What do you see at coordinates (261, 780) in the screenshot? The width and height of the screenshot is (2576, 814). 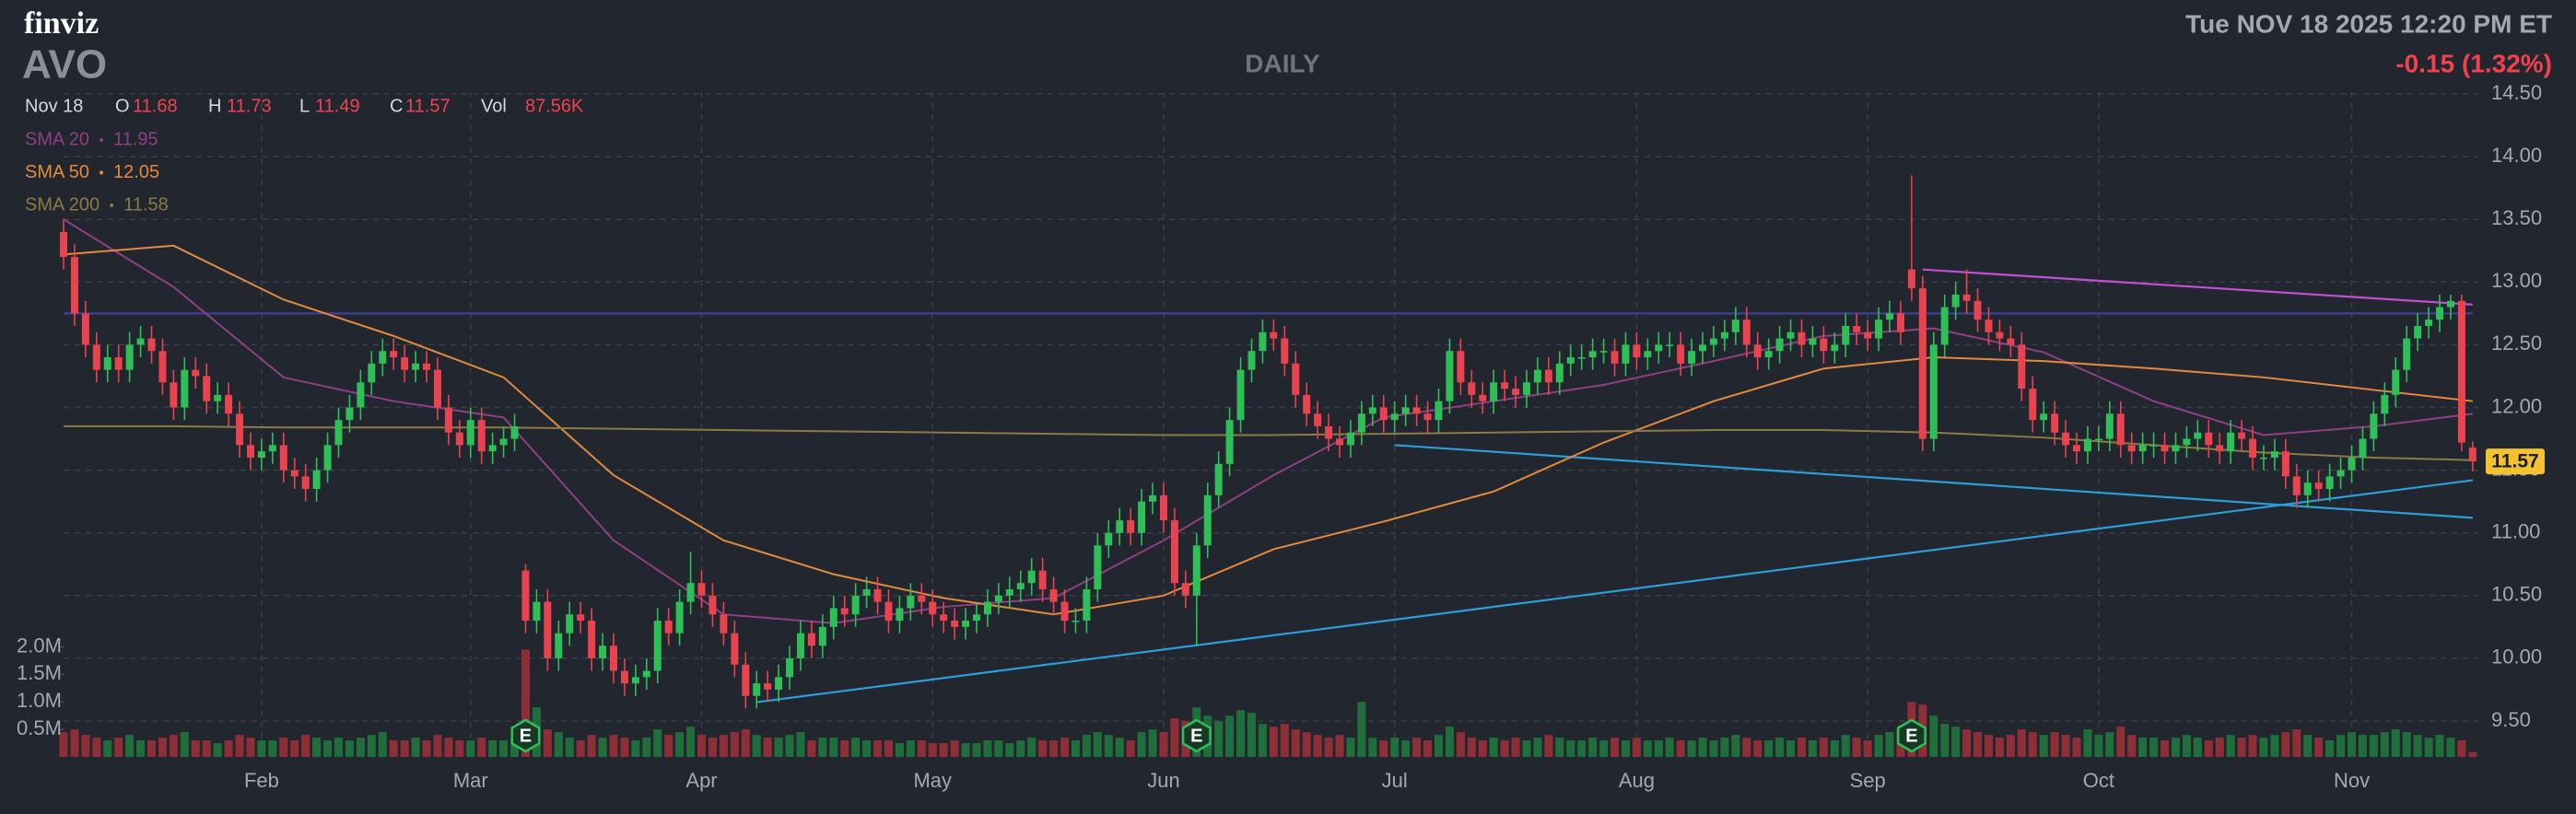 I see `x-tick-label: Feb` at bounding box center [261, 780].